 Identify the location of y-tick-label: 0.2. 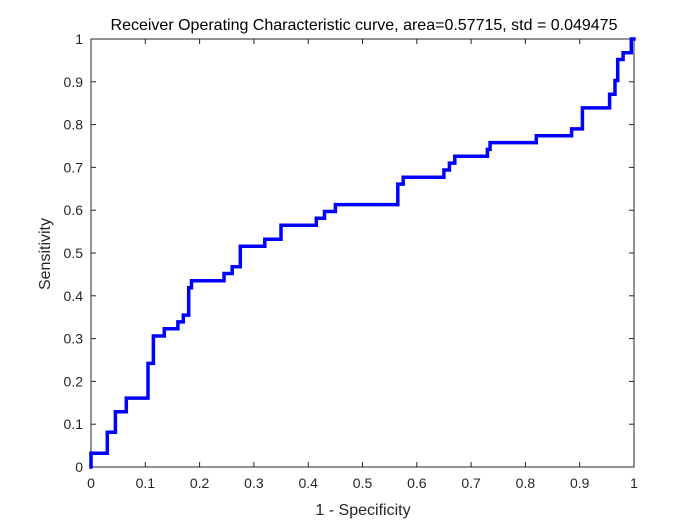
(74, 381).